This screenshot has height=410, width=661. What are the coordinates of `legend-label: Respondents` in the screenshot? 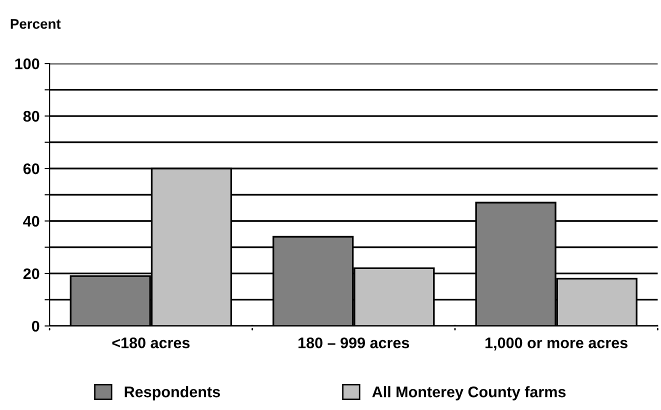 It's located at (172, 393).